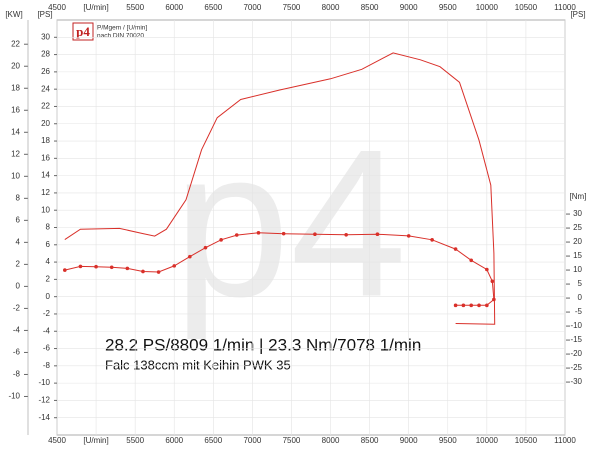 The height and width of the screenshot is (450, 600). I want to click on x-tick-label-top: 5500, so click(135, 7).